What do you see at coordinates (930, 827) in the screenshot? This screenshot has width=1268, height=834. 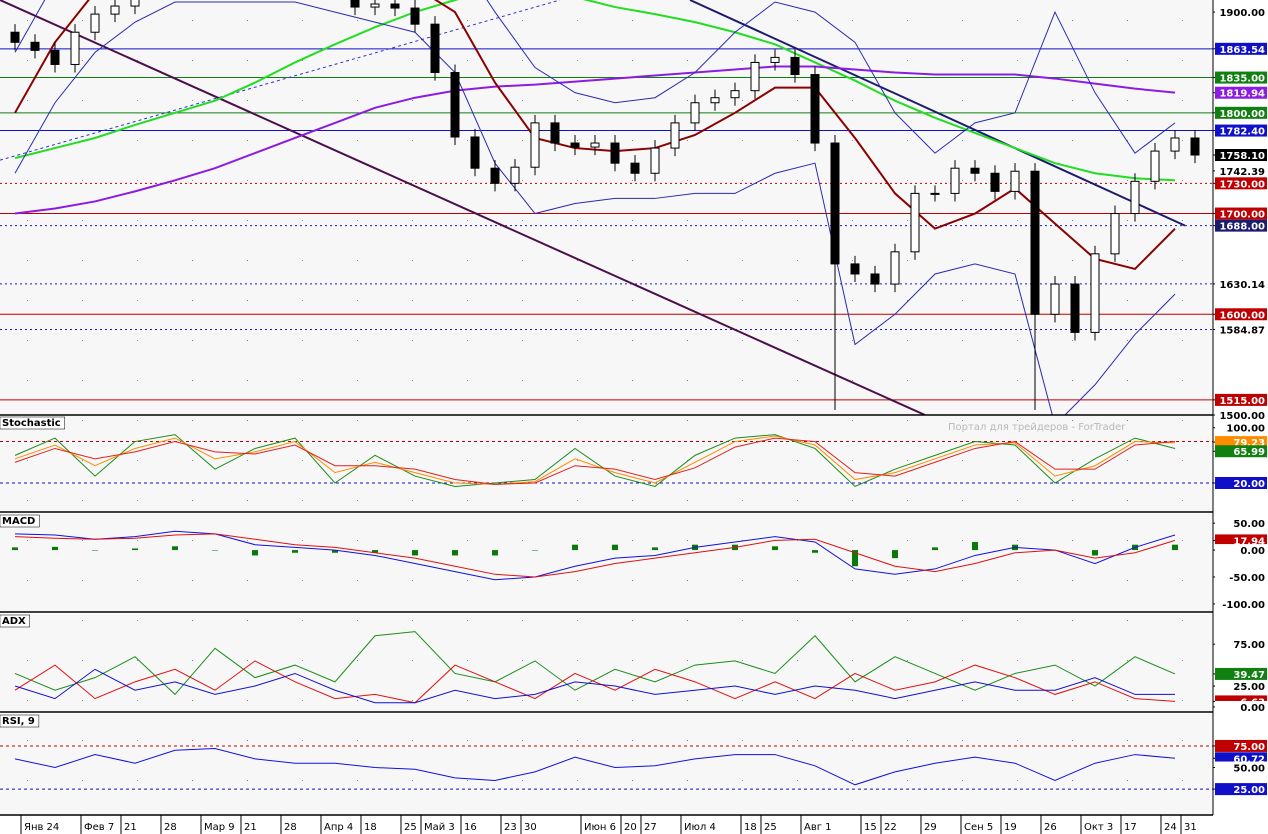 I see `x-tick-label: 29` at bounding box center [930, 827].